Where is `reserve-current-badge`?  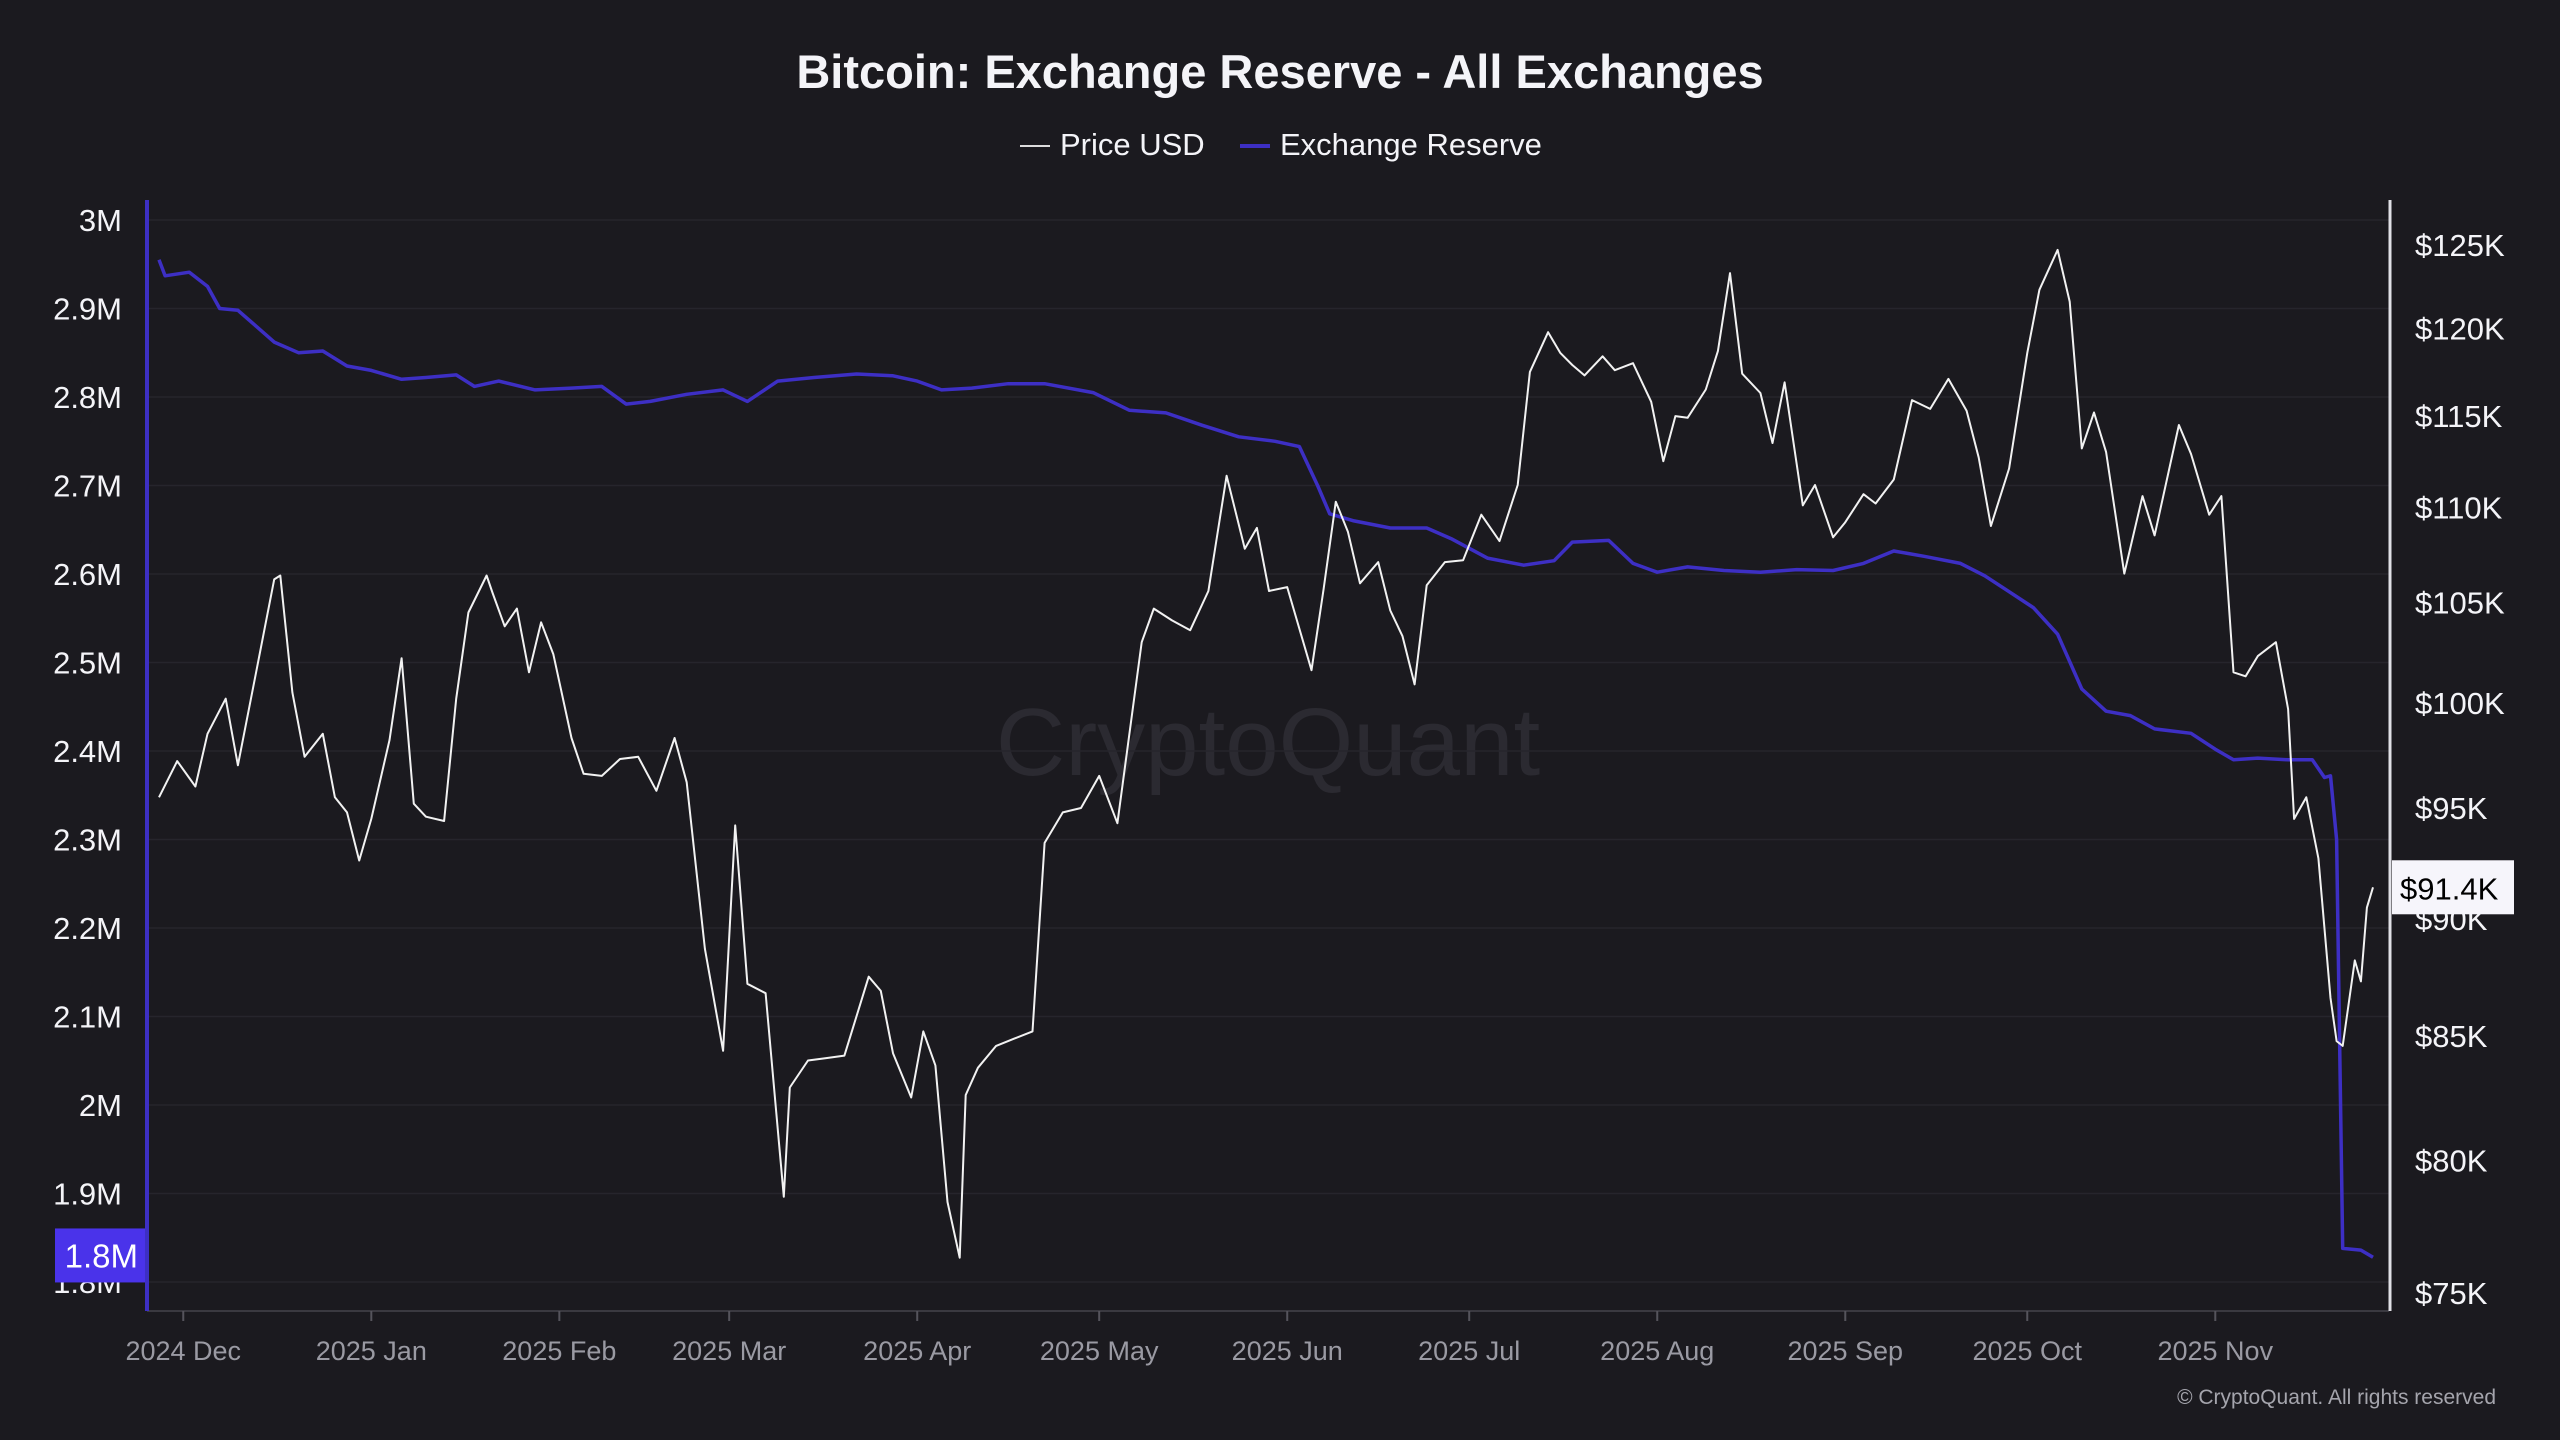 reserve-current-badge is located at coordinates (100, 1255).